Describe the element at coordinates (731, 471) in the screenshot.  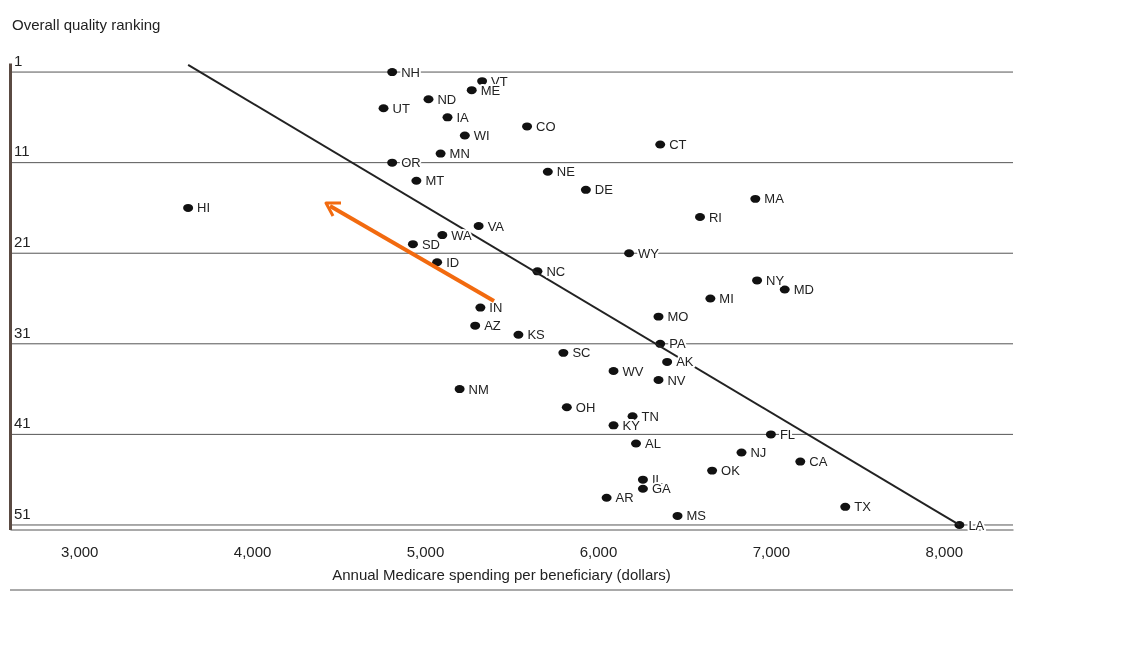
I see `annotation: OK` at that location.